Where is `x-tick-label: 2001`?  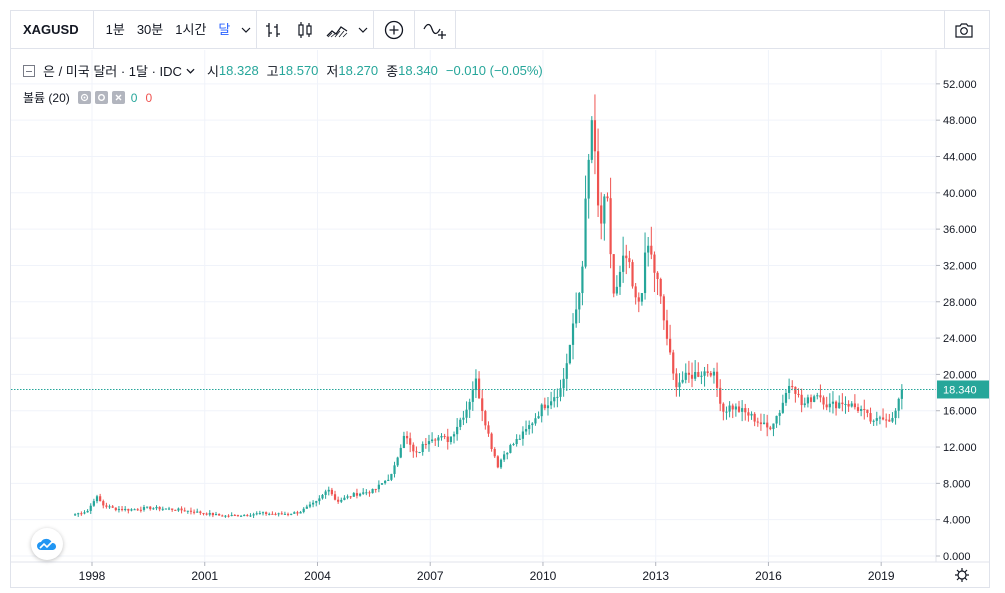 x-tick-label: 2001 is located at coordinates (204, 576).